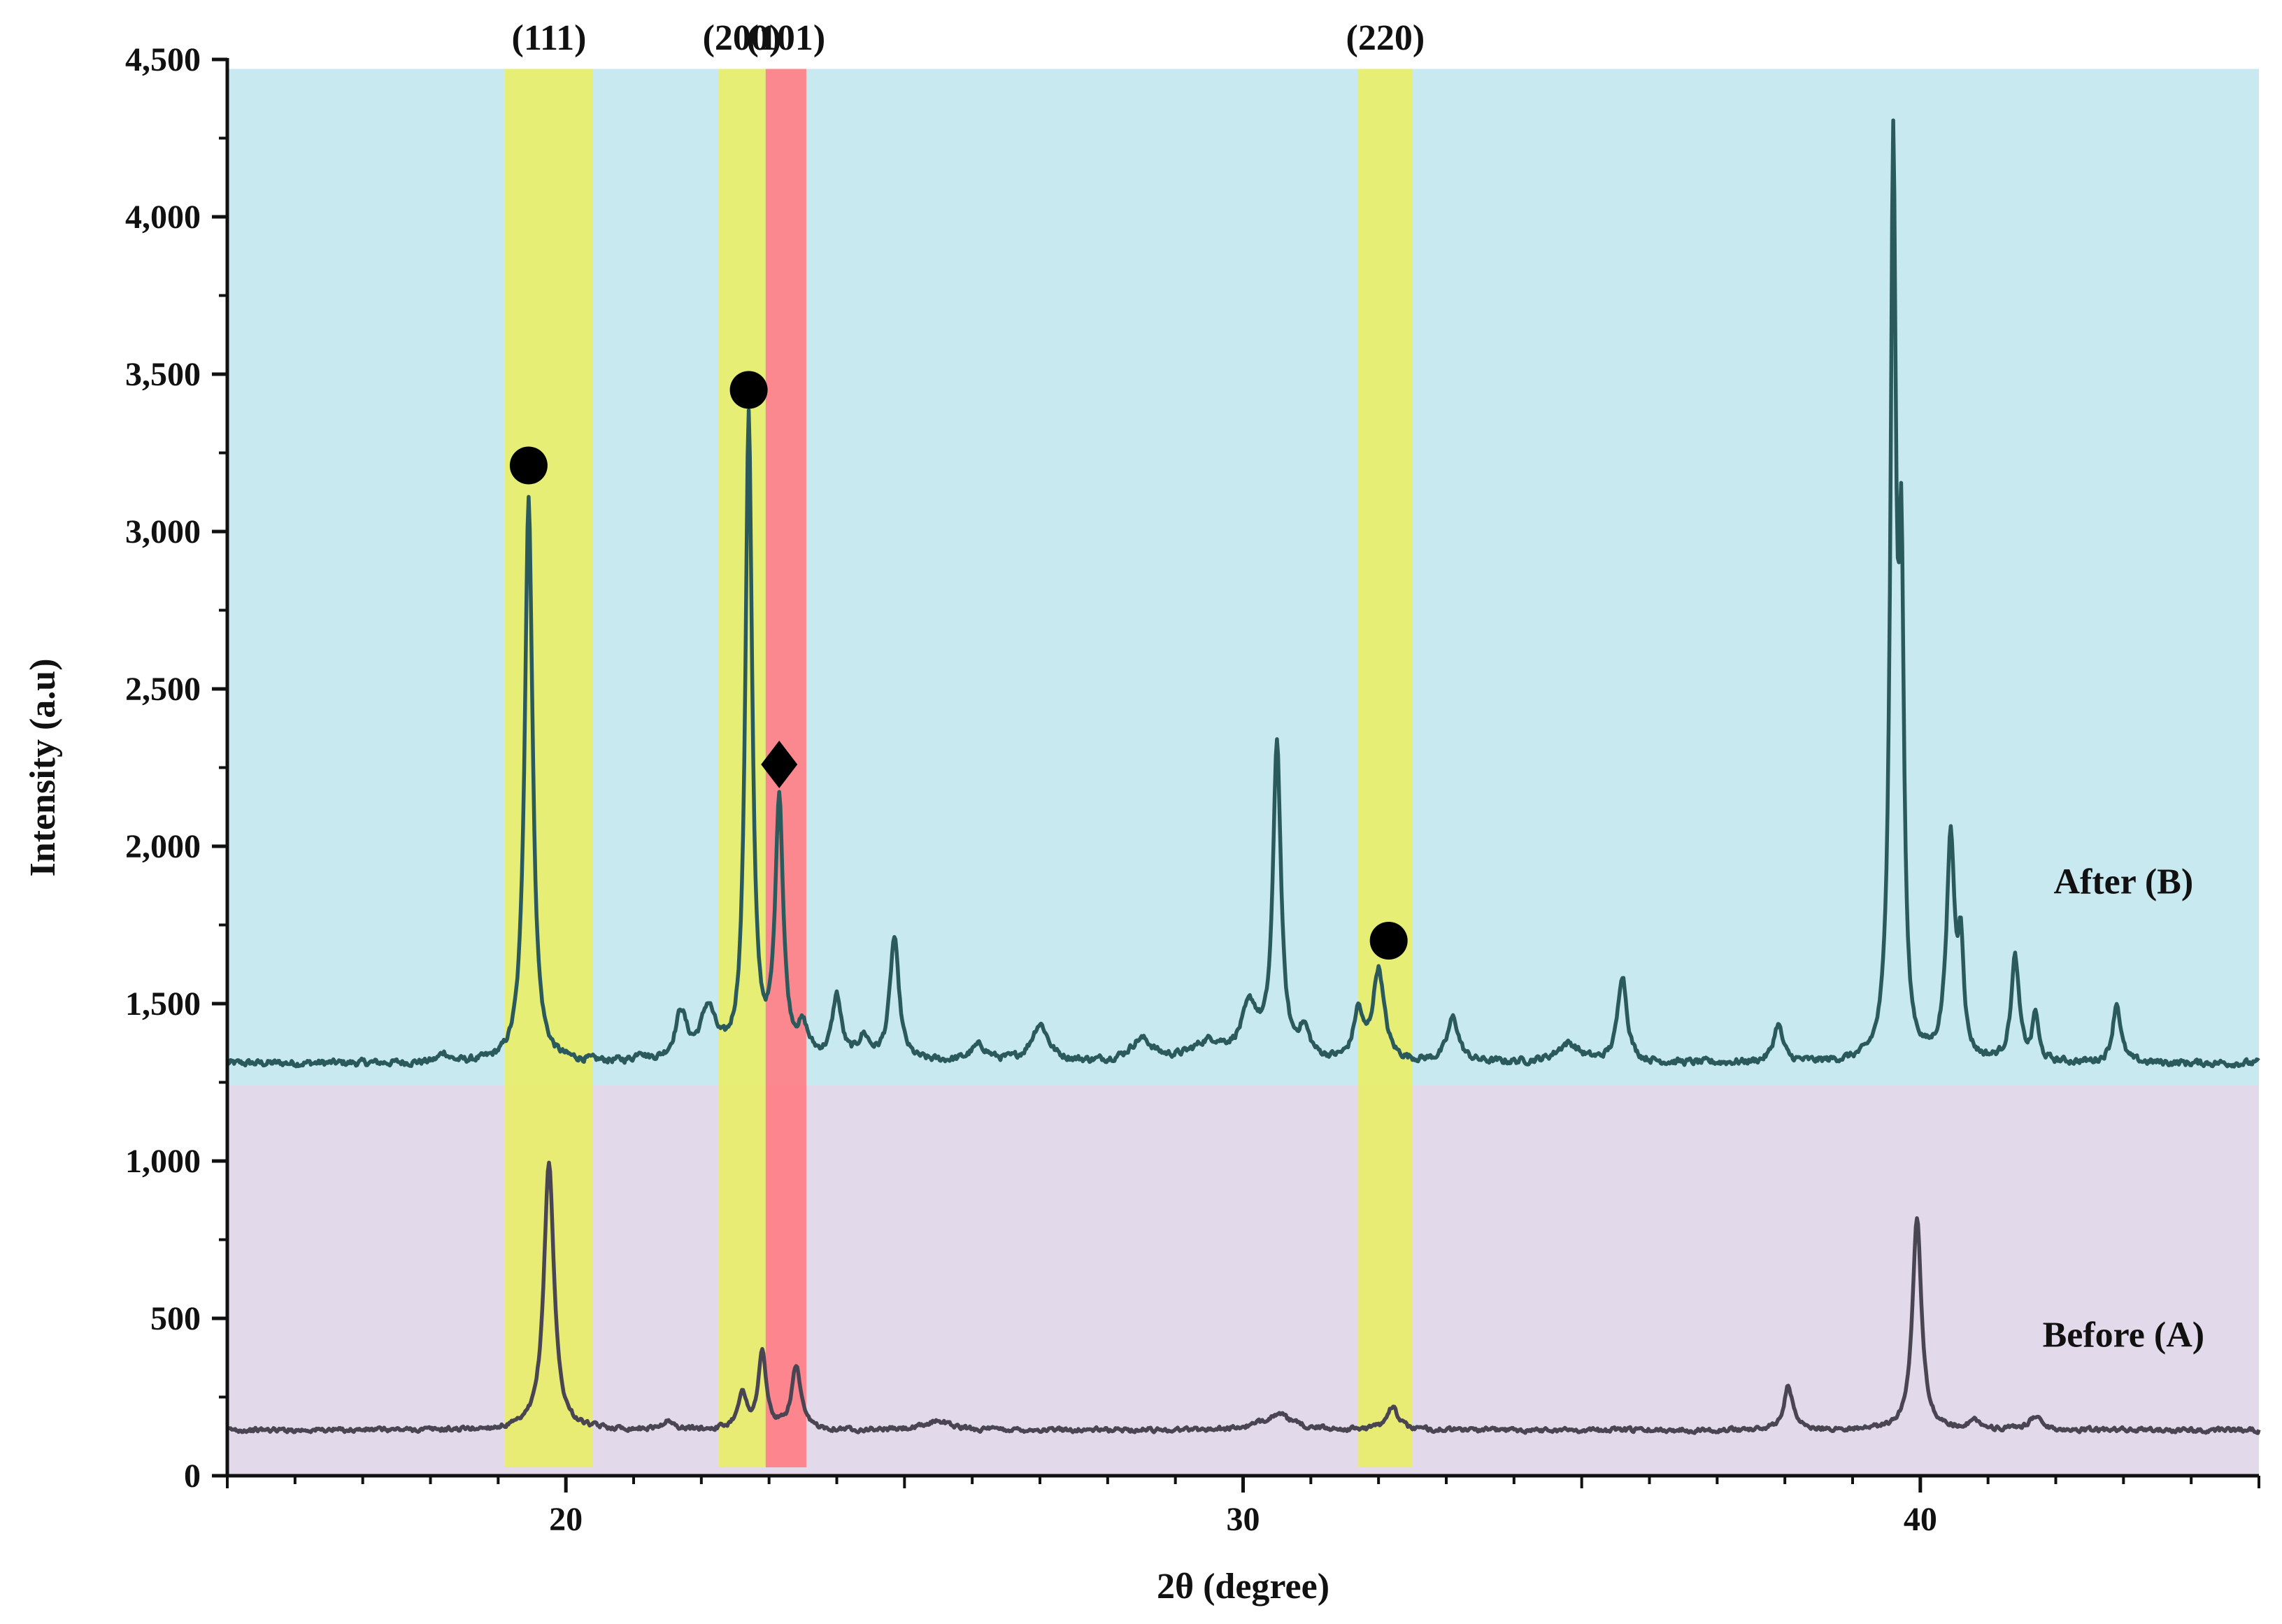 This screenshot has height=1624, width=2282. Describe the element at coordinates (566, 1519) in the screenshot. I see `x-tick-label: 20` at that location.